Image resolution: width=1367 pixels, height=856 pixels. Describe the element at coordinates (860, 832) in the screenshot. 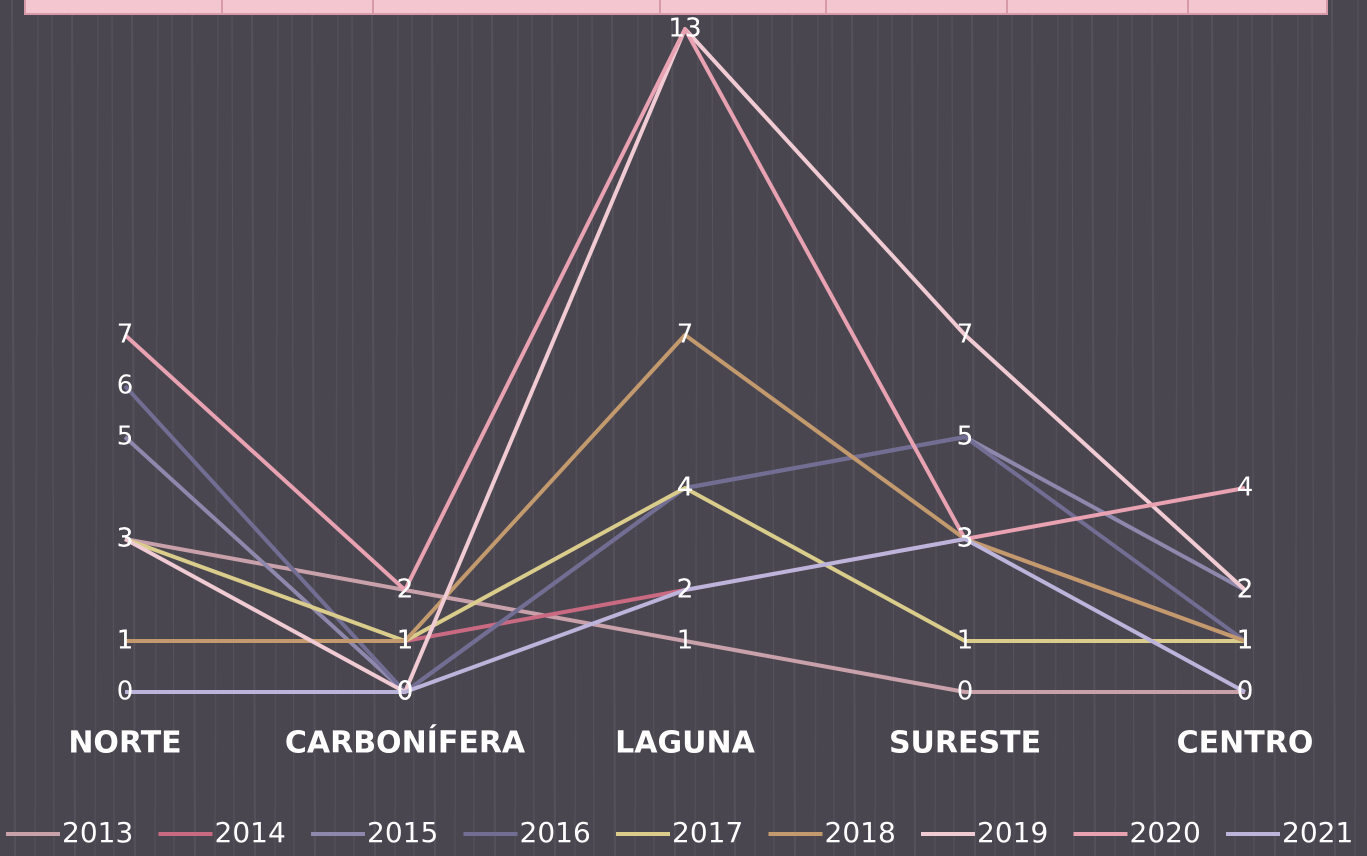

I see `legend-label: 2018` at that location.